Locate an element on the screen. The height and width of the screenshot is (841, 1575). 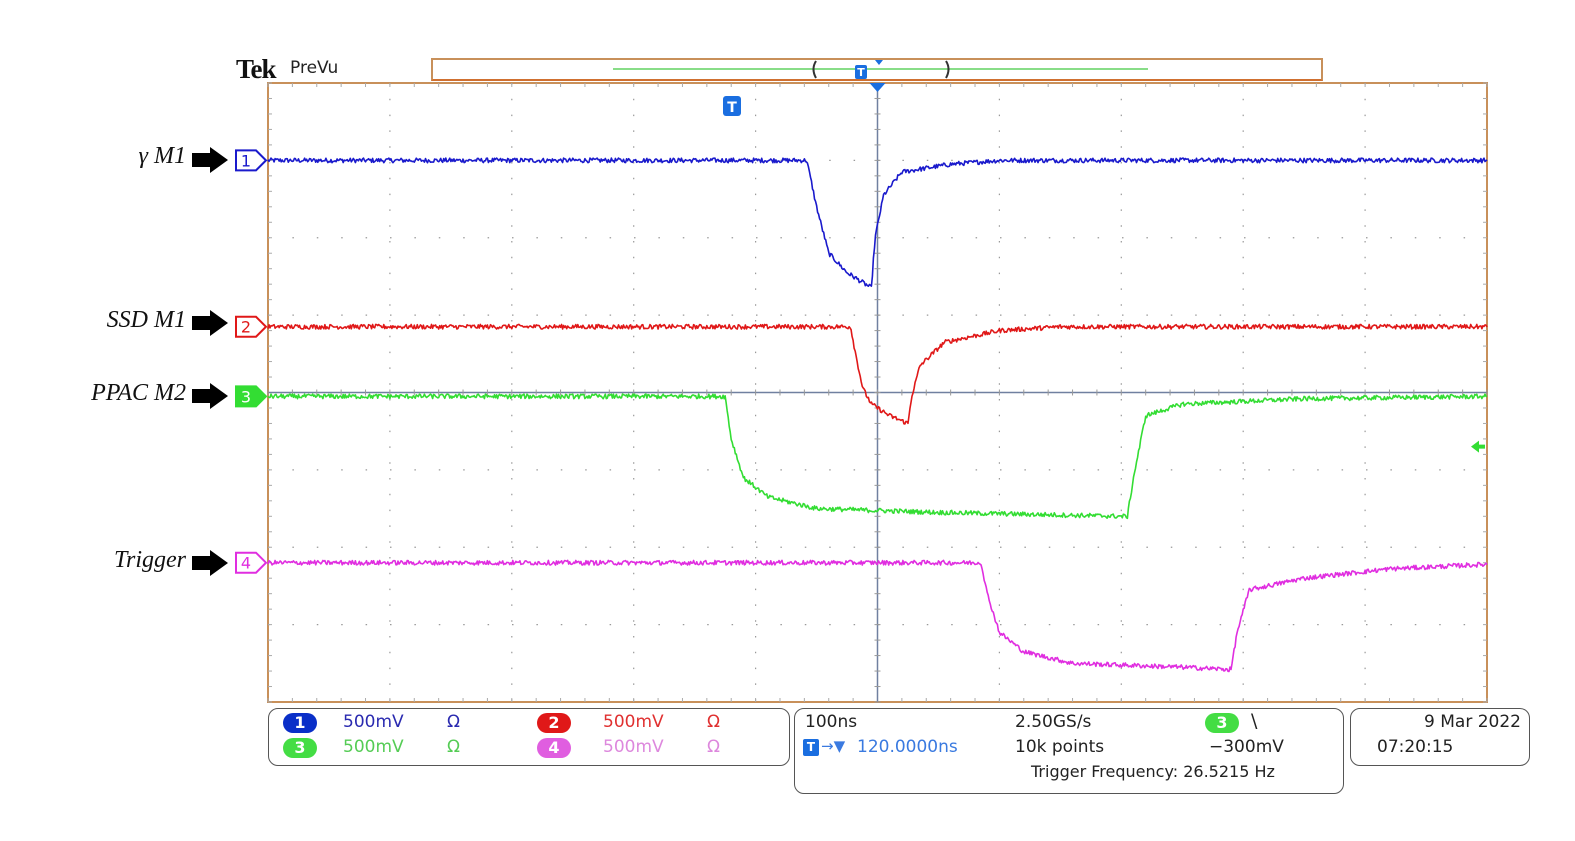
record-length: 10k points is located at coordinates (1060, 747).